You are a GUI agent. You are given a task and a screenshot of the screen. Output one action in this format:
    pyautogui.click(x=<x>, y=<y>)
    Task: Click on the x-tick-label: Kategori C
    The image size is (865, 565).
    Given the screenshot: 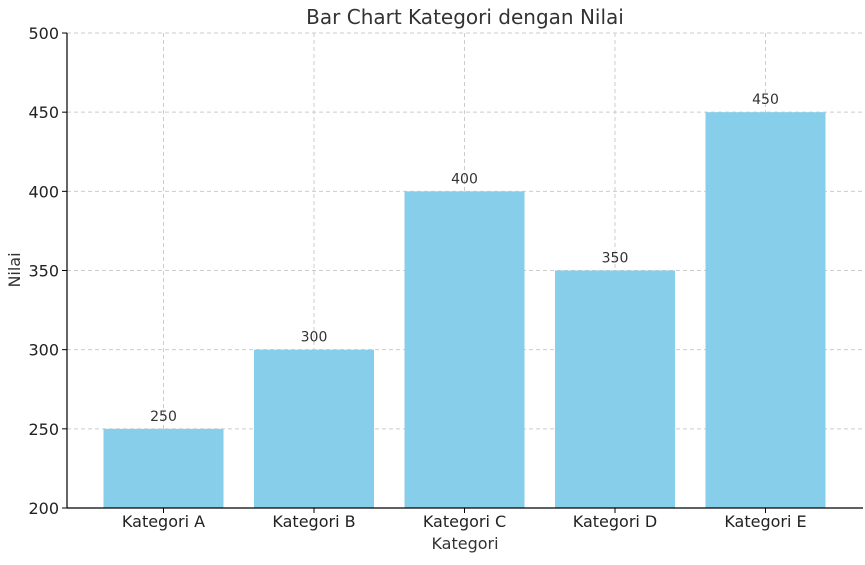 What is the action you would take?
    pyautogui.click(x=464, y=521)
    